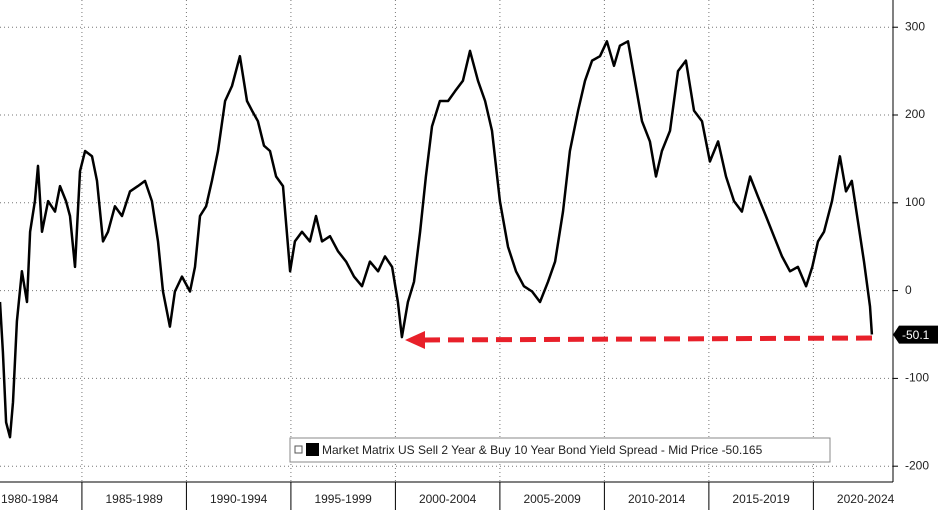  I want to click on last-value-tag, so click(915, 334).